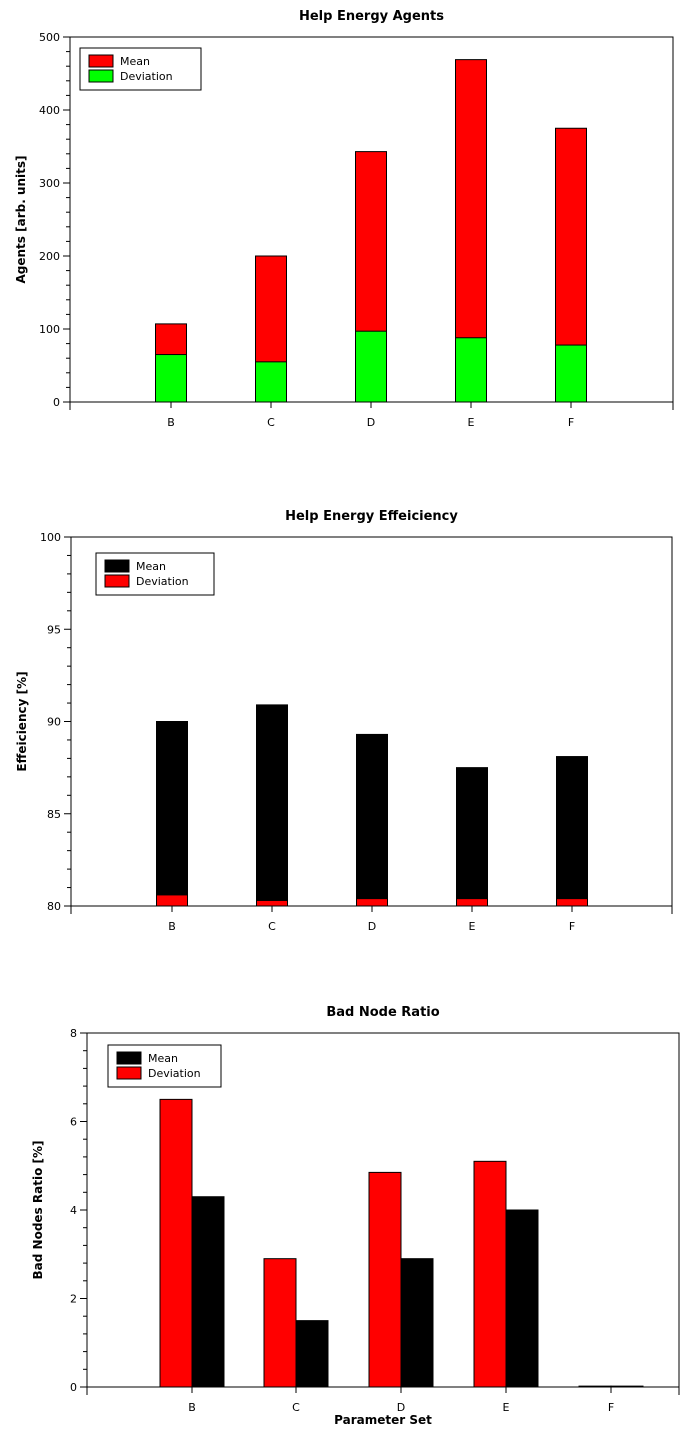 The image size is (687, 1437). Describe the element at coordinates (54, 629) in the screenshot. I see `y-tick-label: 95` at that location.